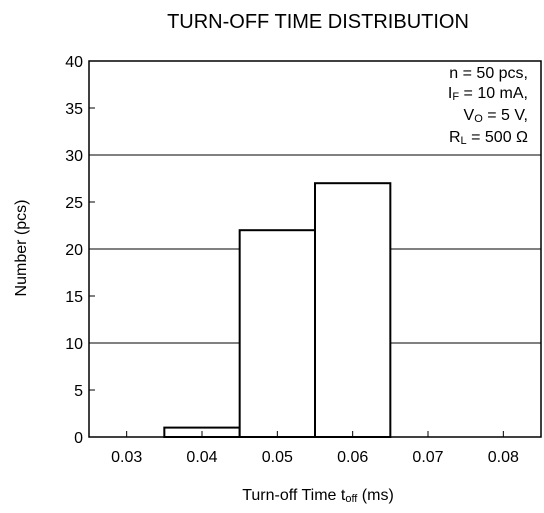 This screenshot has height=513, width=544. Describe the element at coordinates (375, 495) in the screenshot. I see `x-axis-label-unit: (ms)` at that location.